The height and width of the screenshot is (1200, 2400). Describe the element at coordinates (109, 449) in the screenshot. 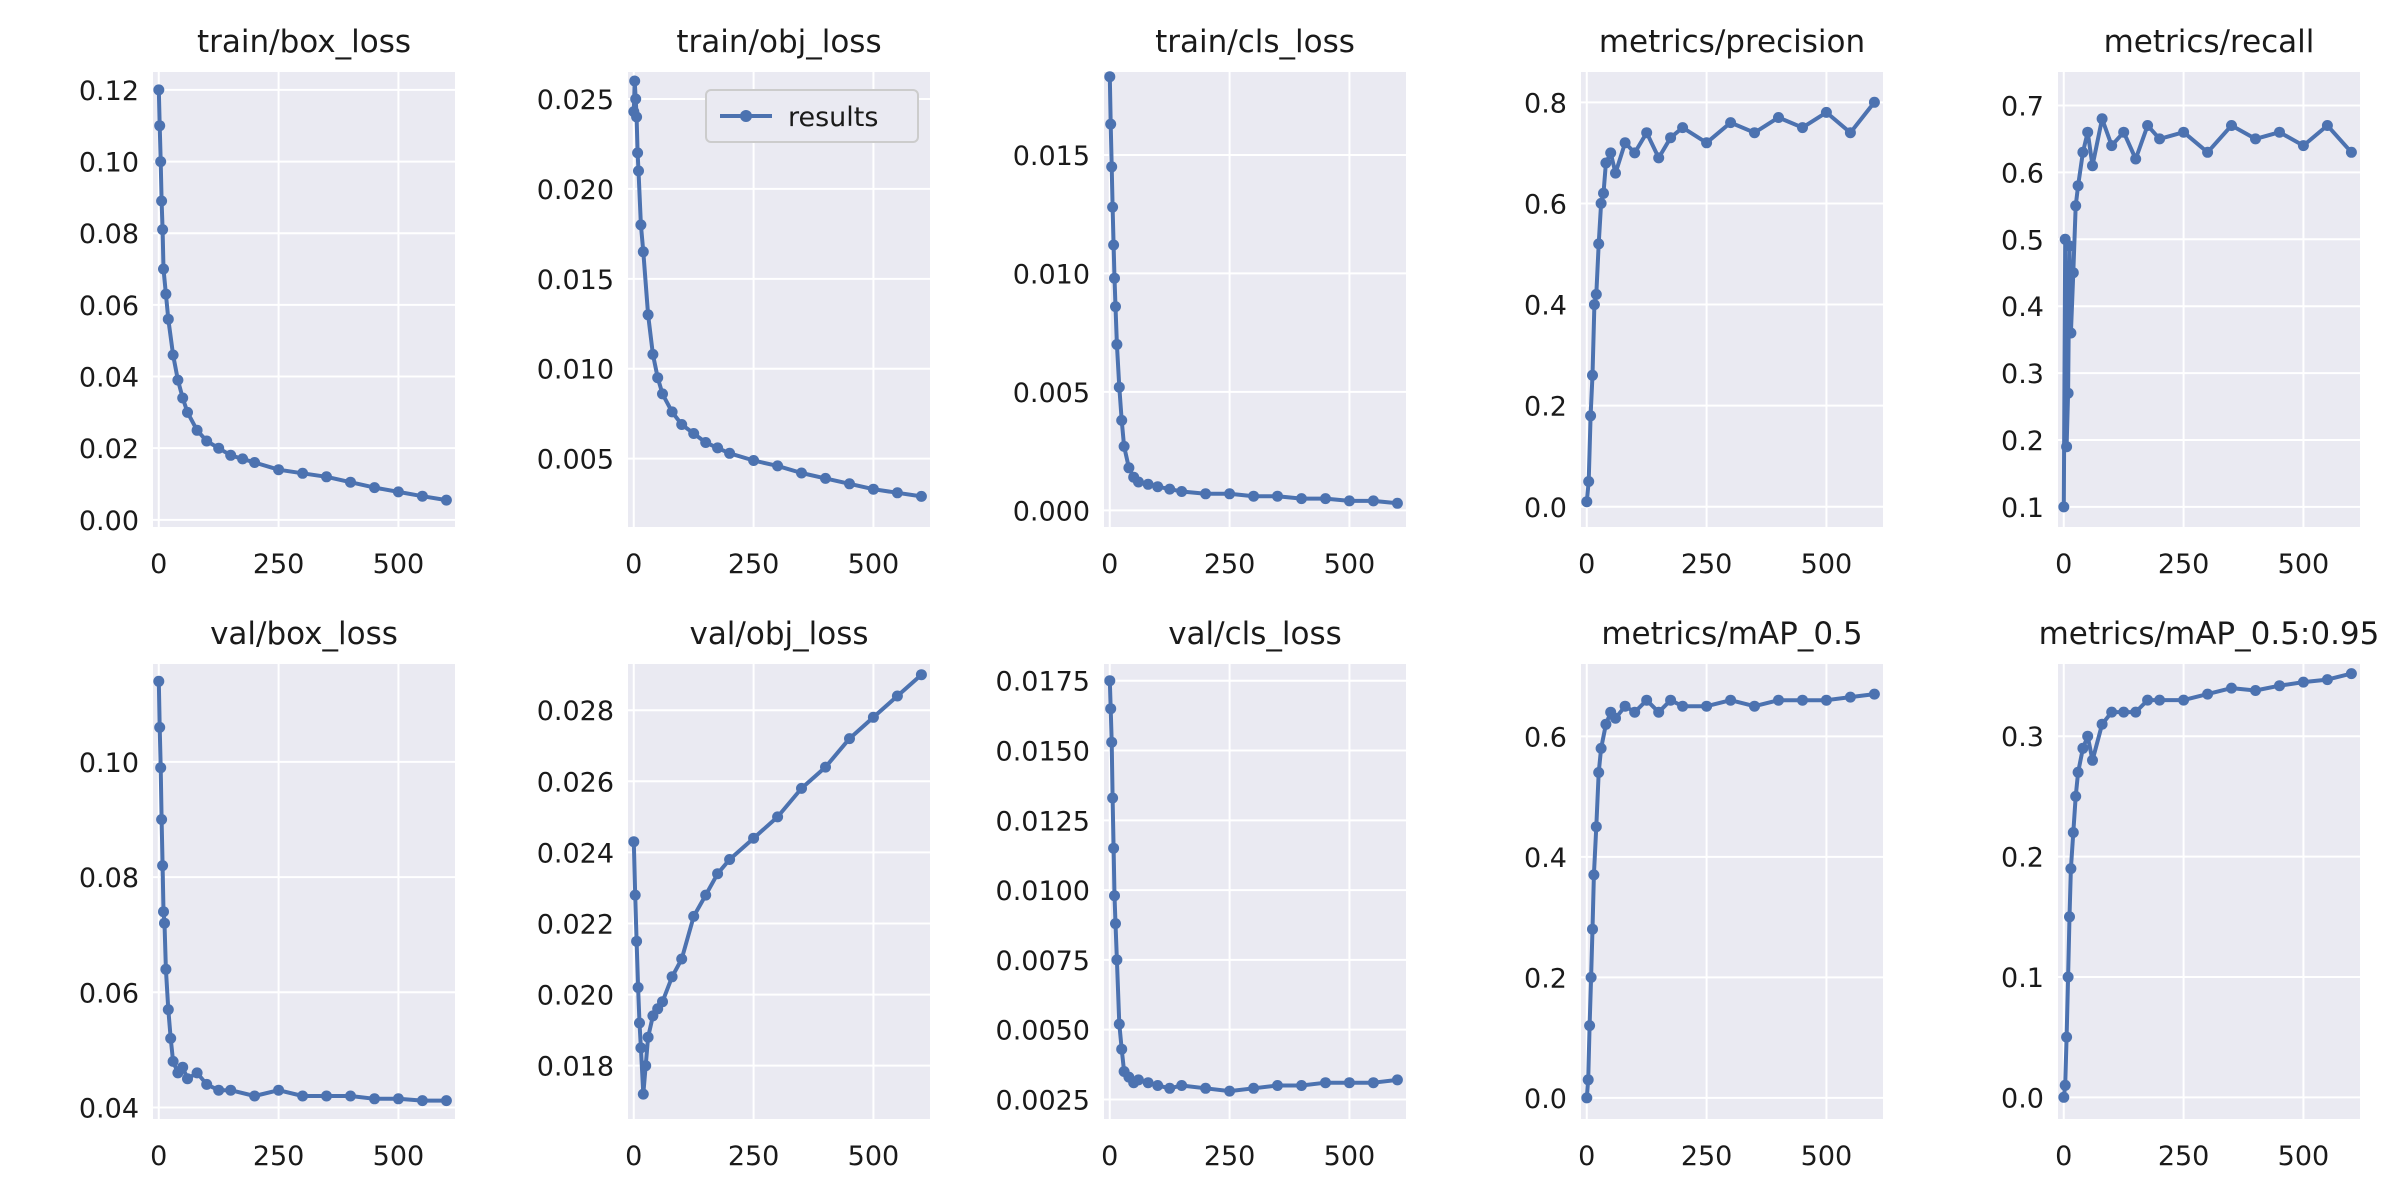

I see `y-tick-label: 0.02` at that location.